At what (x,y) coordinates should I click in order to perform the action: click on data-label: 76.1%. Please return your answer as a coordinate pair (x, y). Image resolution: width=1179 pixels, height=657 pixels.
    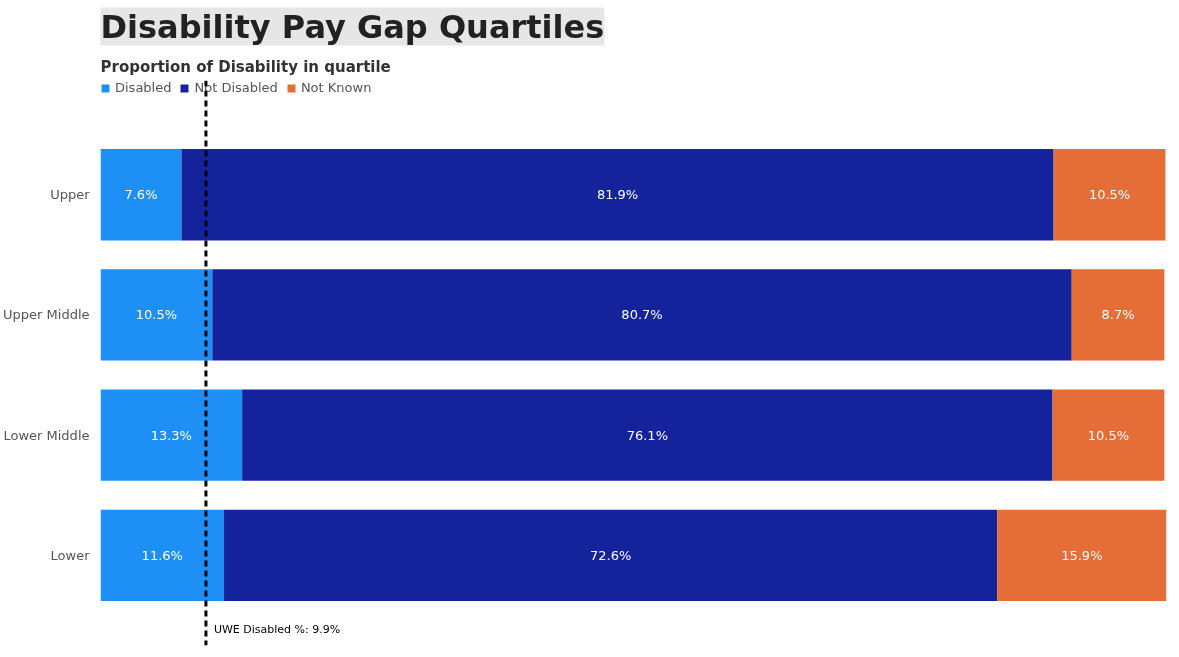
    Looking at the image, I should click on (647, 435).